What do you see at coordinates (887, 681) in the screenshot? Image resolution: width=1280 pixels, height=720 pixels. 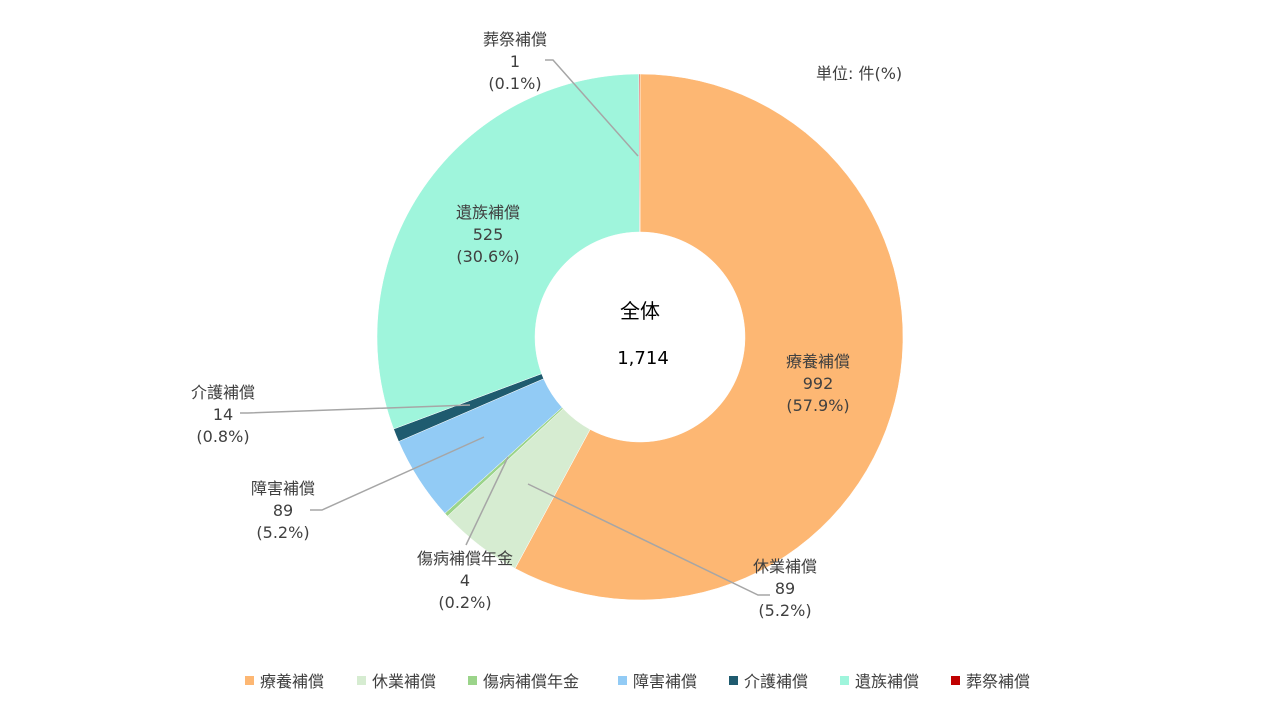 I see `legend-label: 遺族補償` at bounding box center [887, 681].